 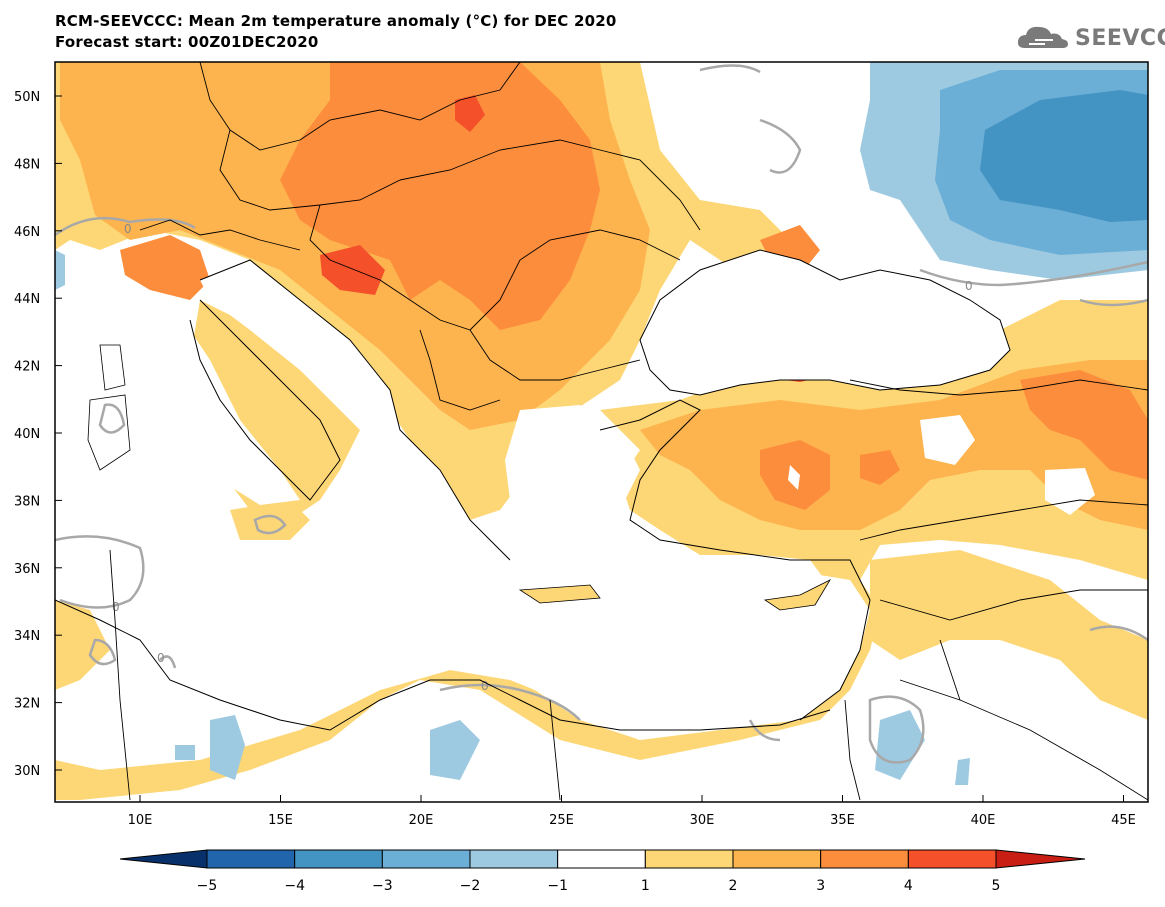 What do you see at coordinates (27, 97) in the screenshot?
I see `lat-tick-label: 50N` at bounding box center [27, 97].